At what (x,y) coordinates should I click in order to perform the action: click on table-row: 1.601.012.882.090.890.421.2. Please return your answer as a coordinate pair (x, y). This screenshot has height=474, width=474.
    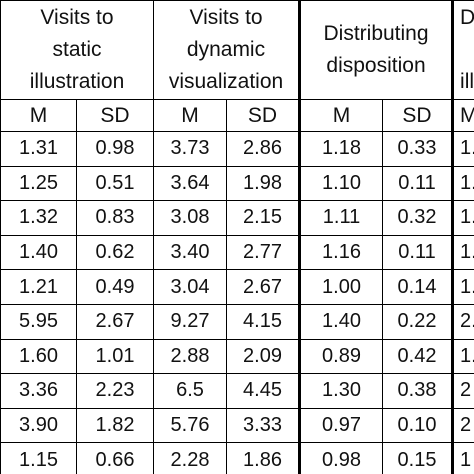
    Looking at the image, I should click on (237, 356).